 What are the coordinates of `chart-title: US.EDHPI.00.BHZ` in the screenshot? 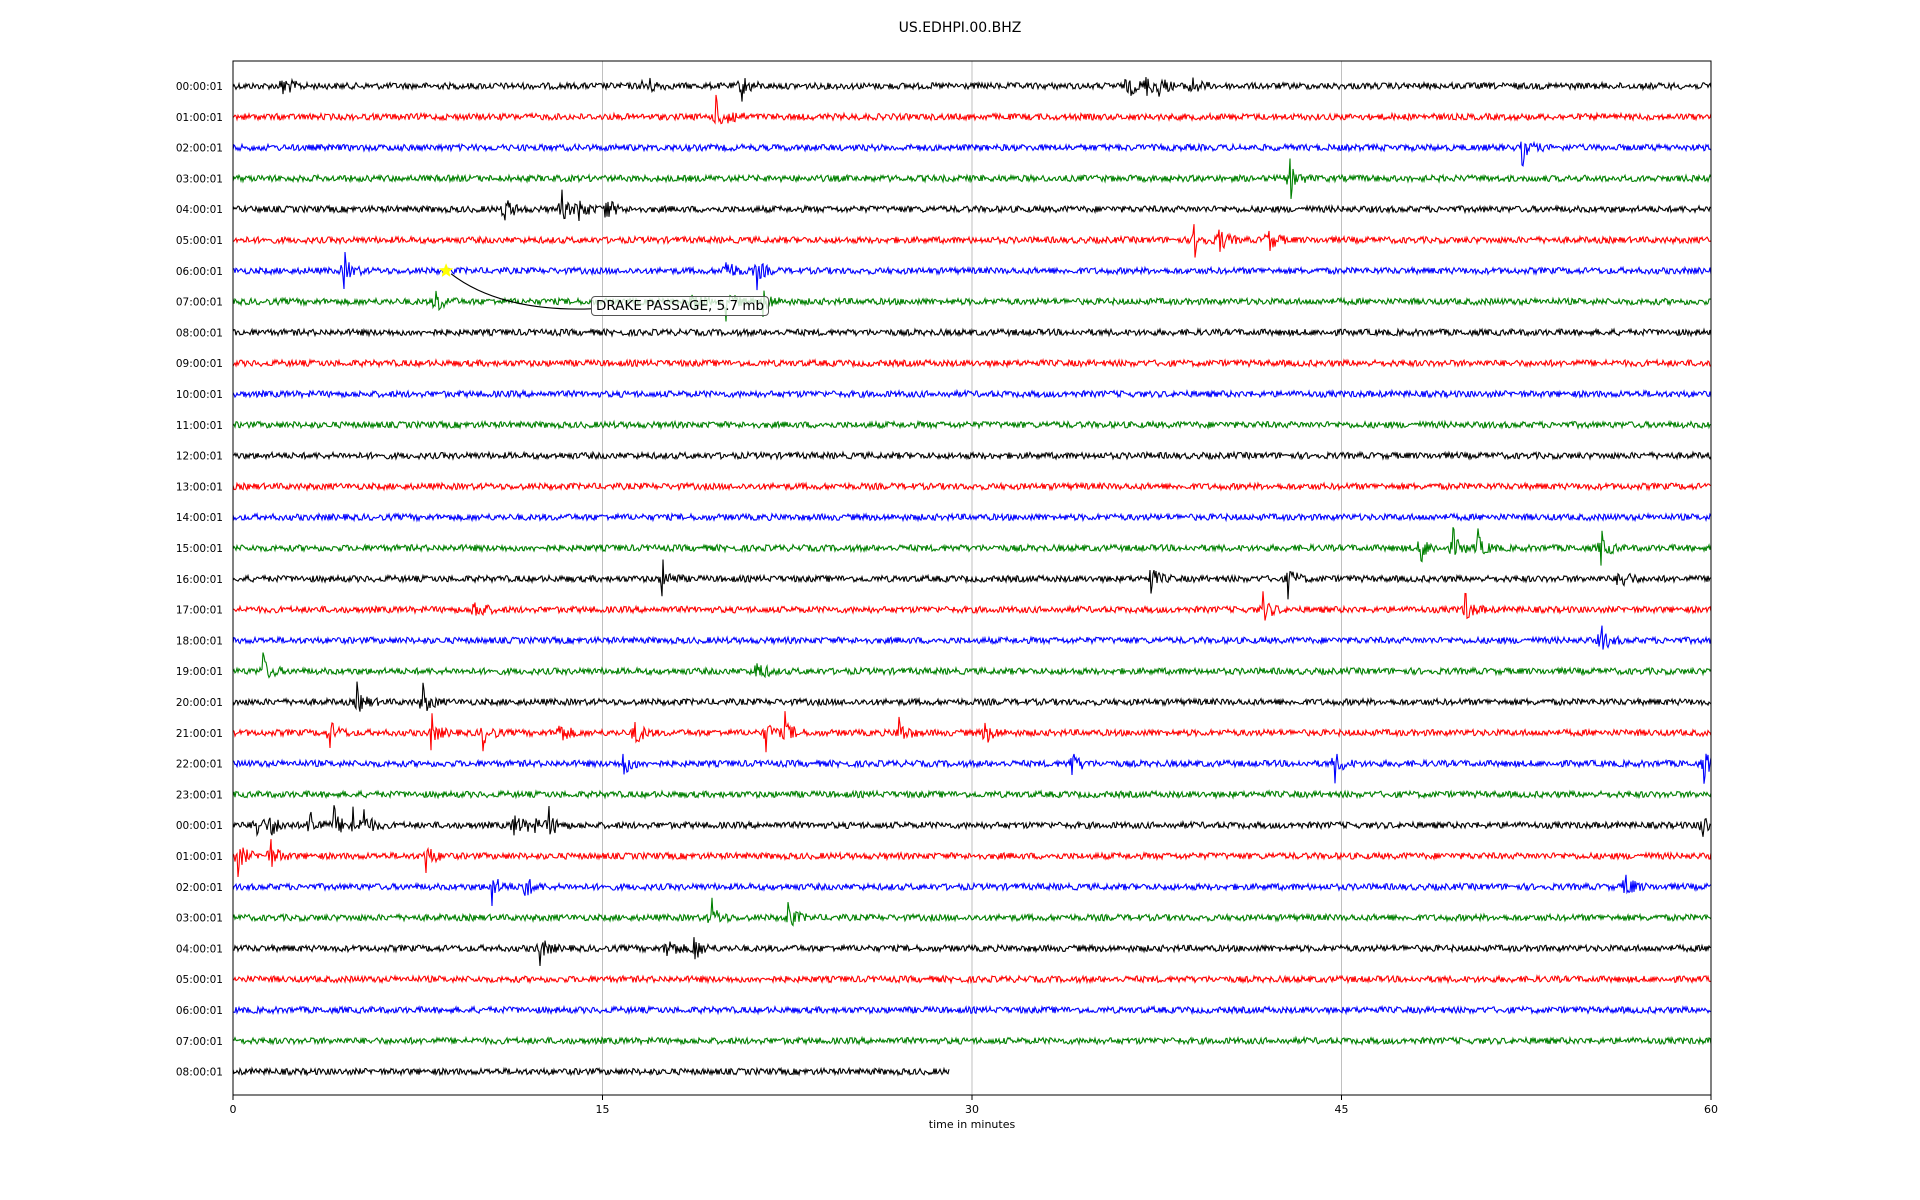 It's located at (960, 28).